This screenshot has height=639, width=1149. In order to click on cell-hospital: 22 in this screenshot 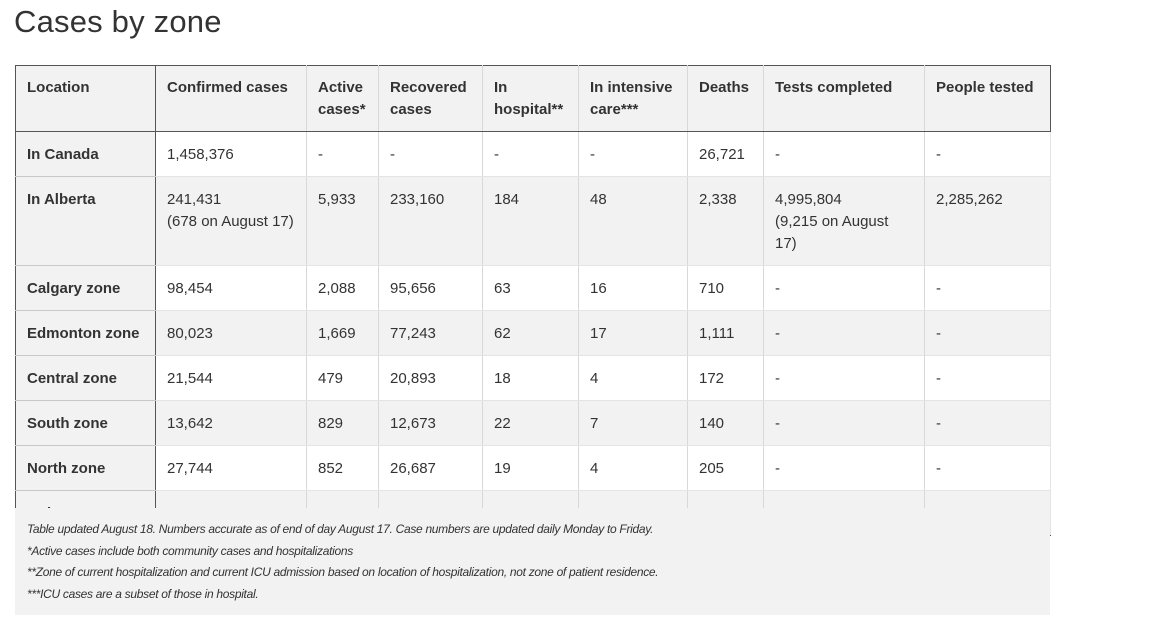, I will do `click(530, 423)`.